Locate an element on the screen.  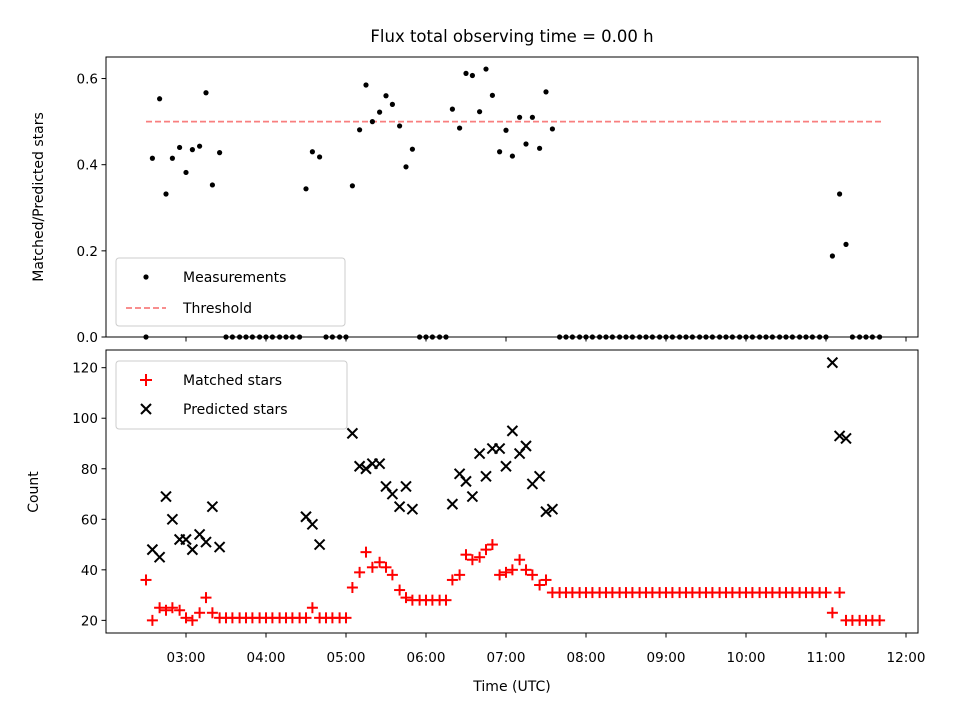
x-axis-label: Time (UTC) is located at coordinates (511, 687).